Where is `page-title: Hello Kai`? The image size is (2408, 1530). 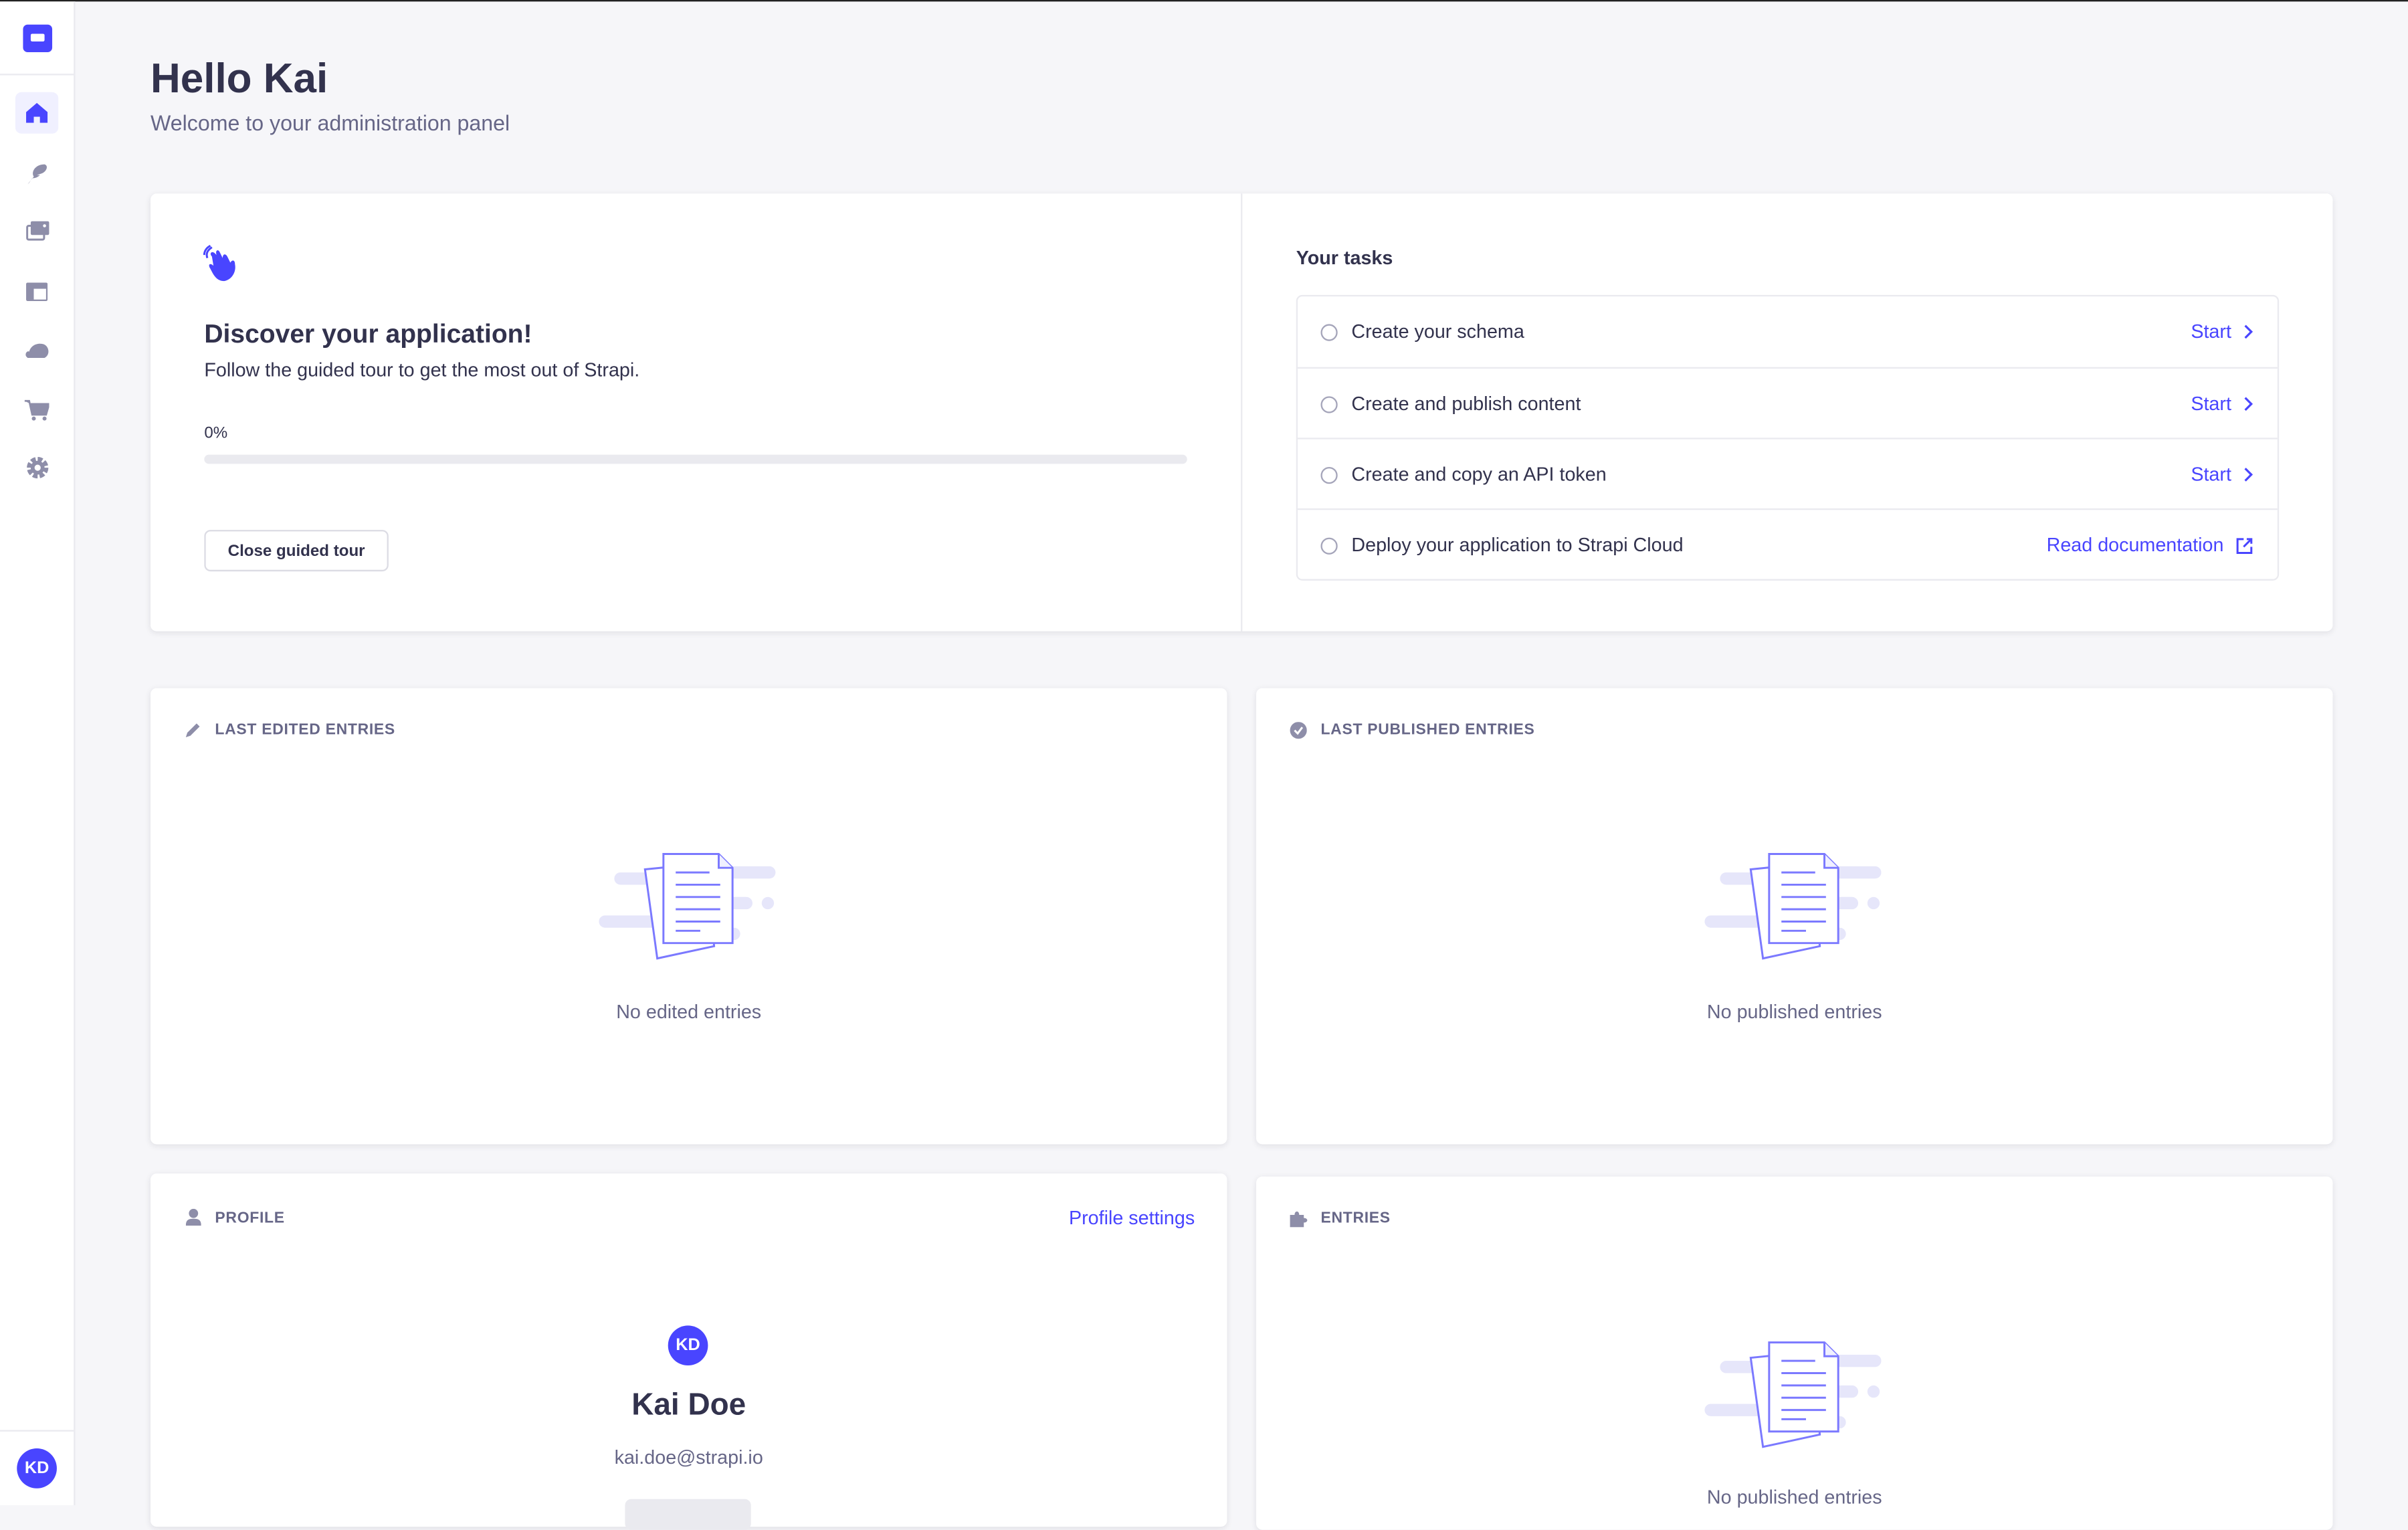 page-title: Hello Kai is located at coordinates (239, 78).